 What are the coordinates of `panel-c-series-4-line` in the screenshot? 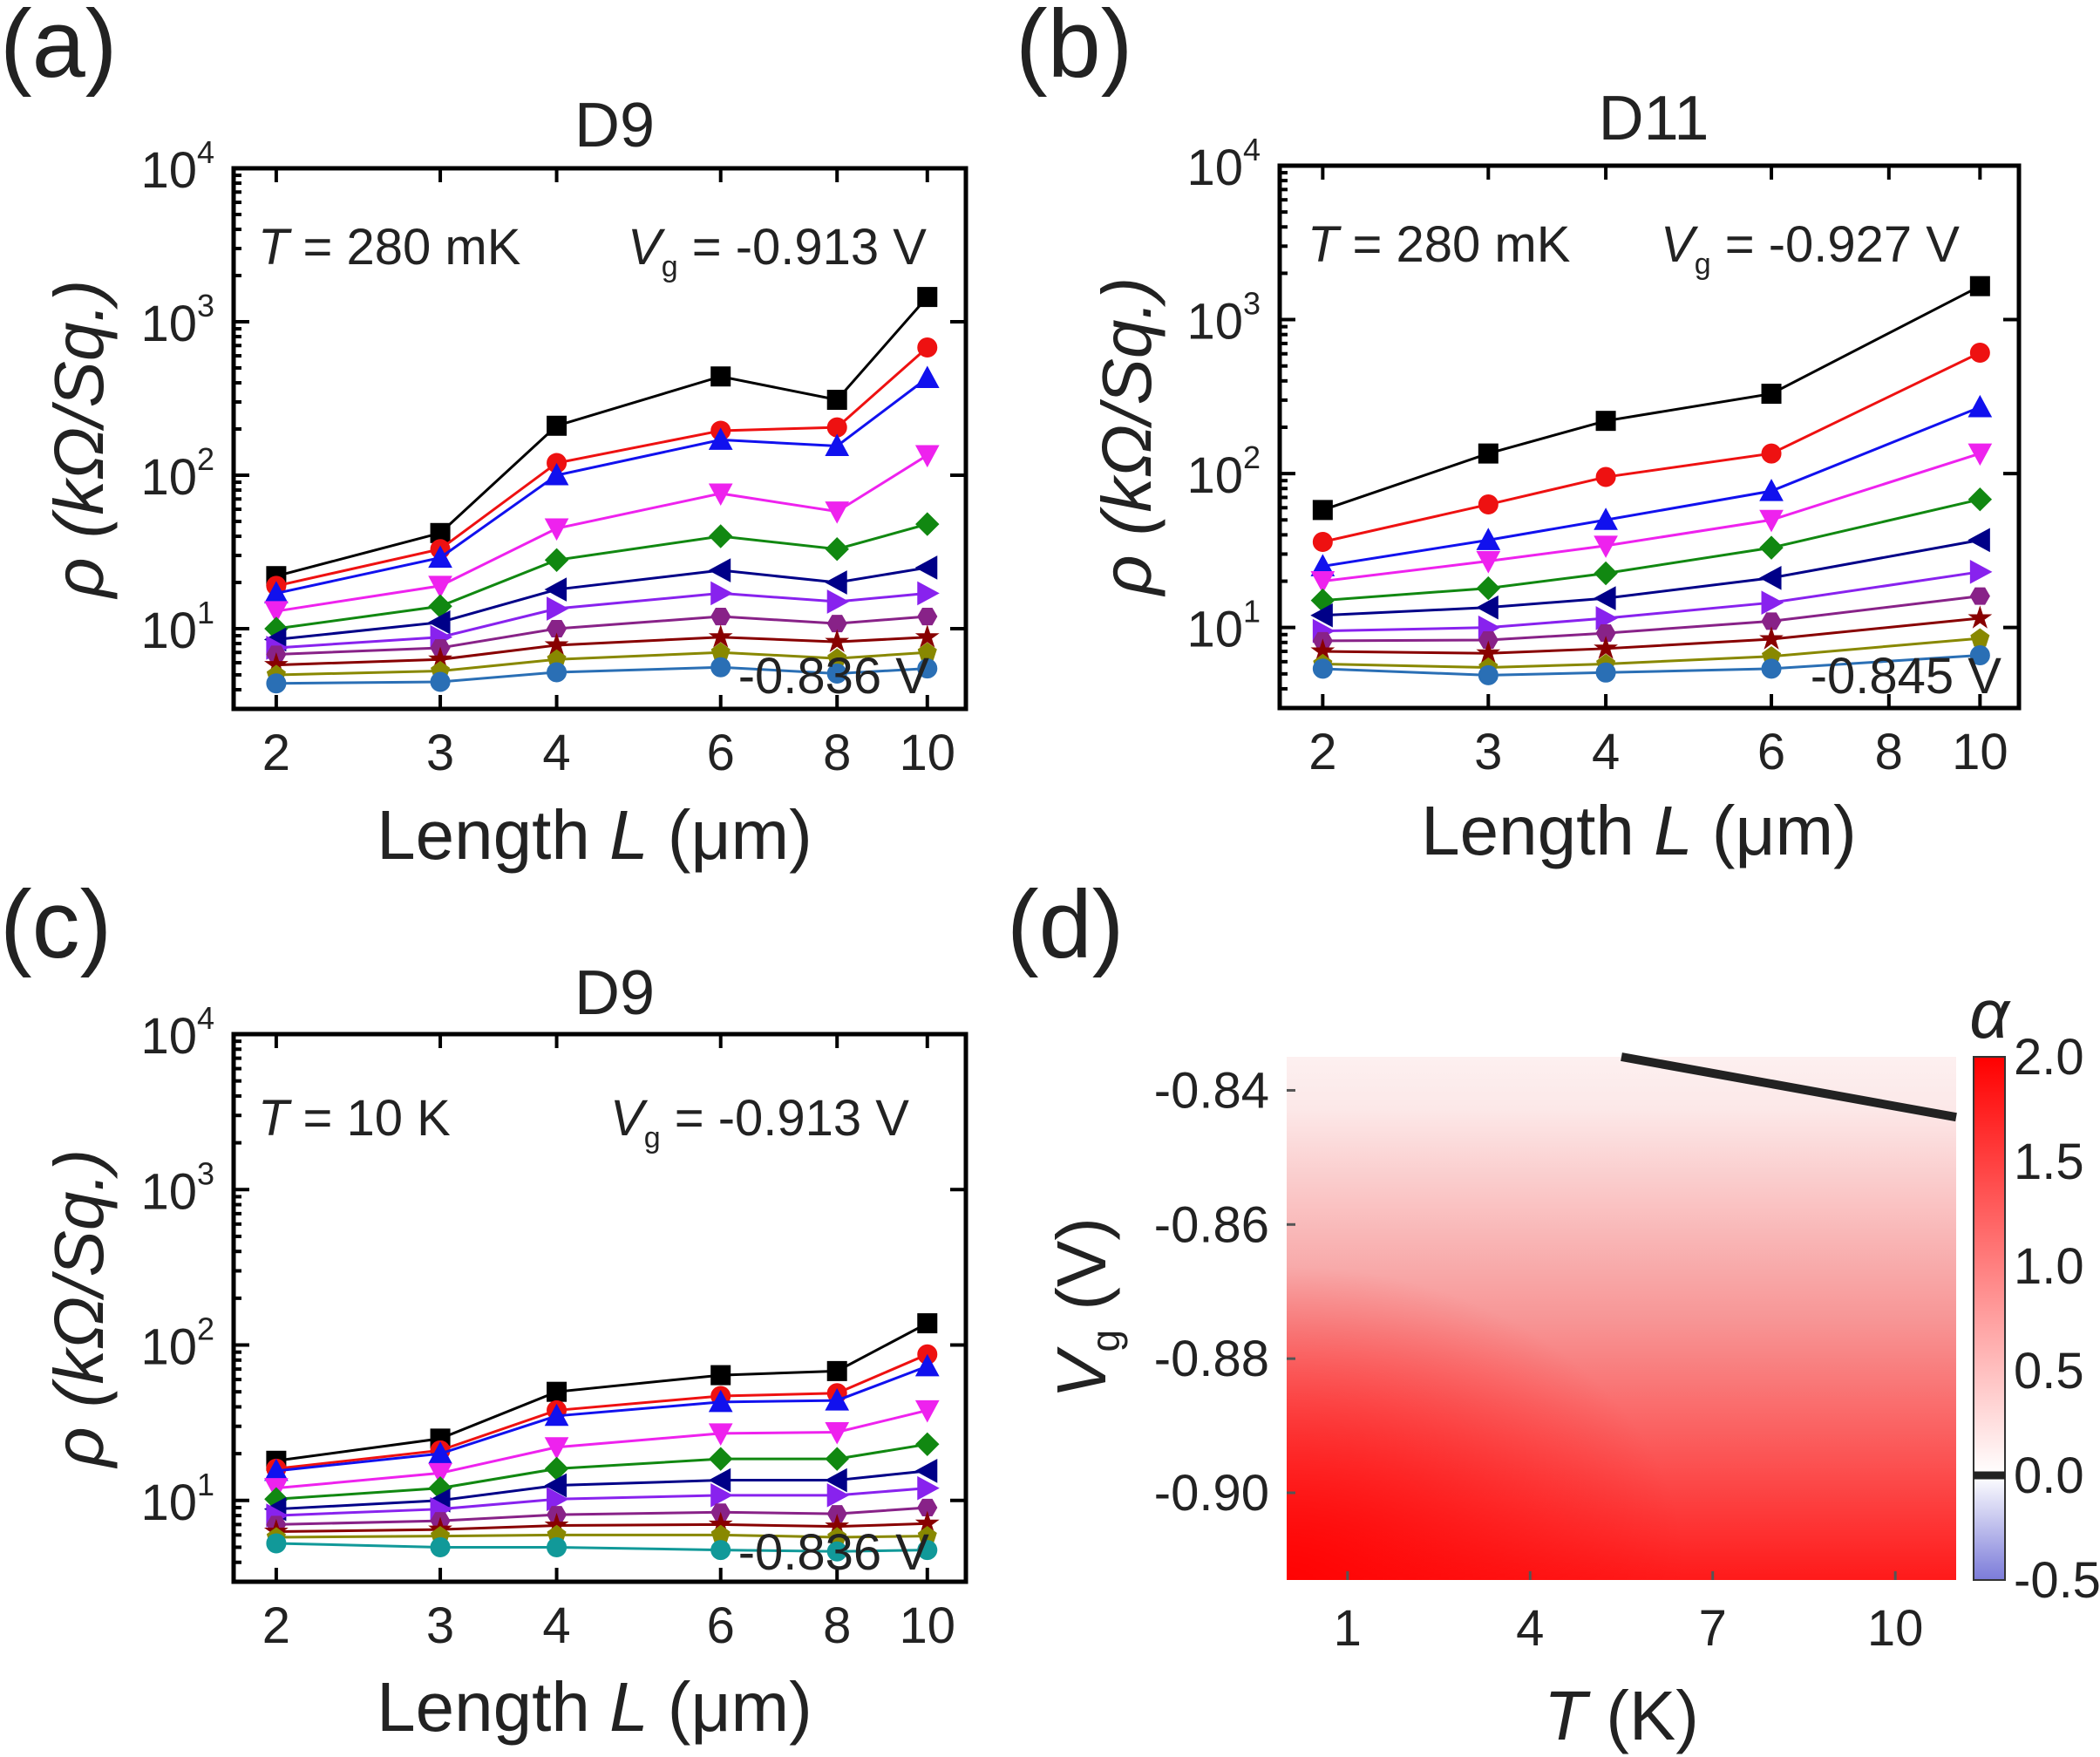 It's located at (602, 1449).